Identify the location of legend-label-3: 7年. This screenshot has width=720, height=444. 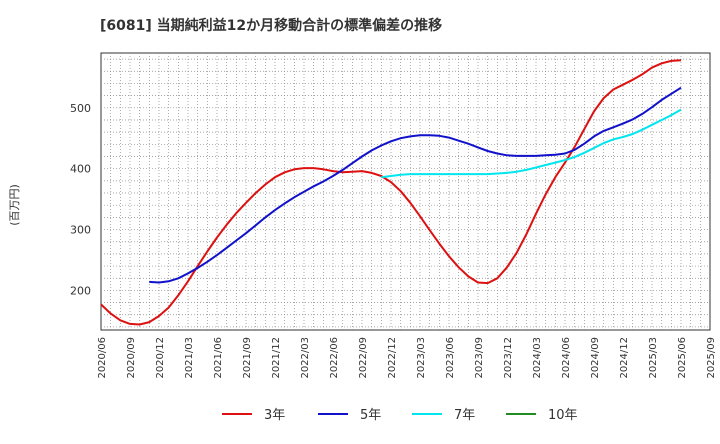
(464, 415).